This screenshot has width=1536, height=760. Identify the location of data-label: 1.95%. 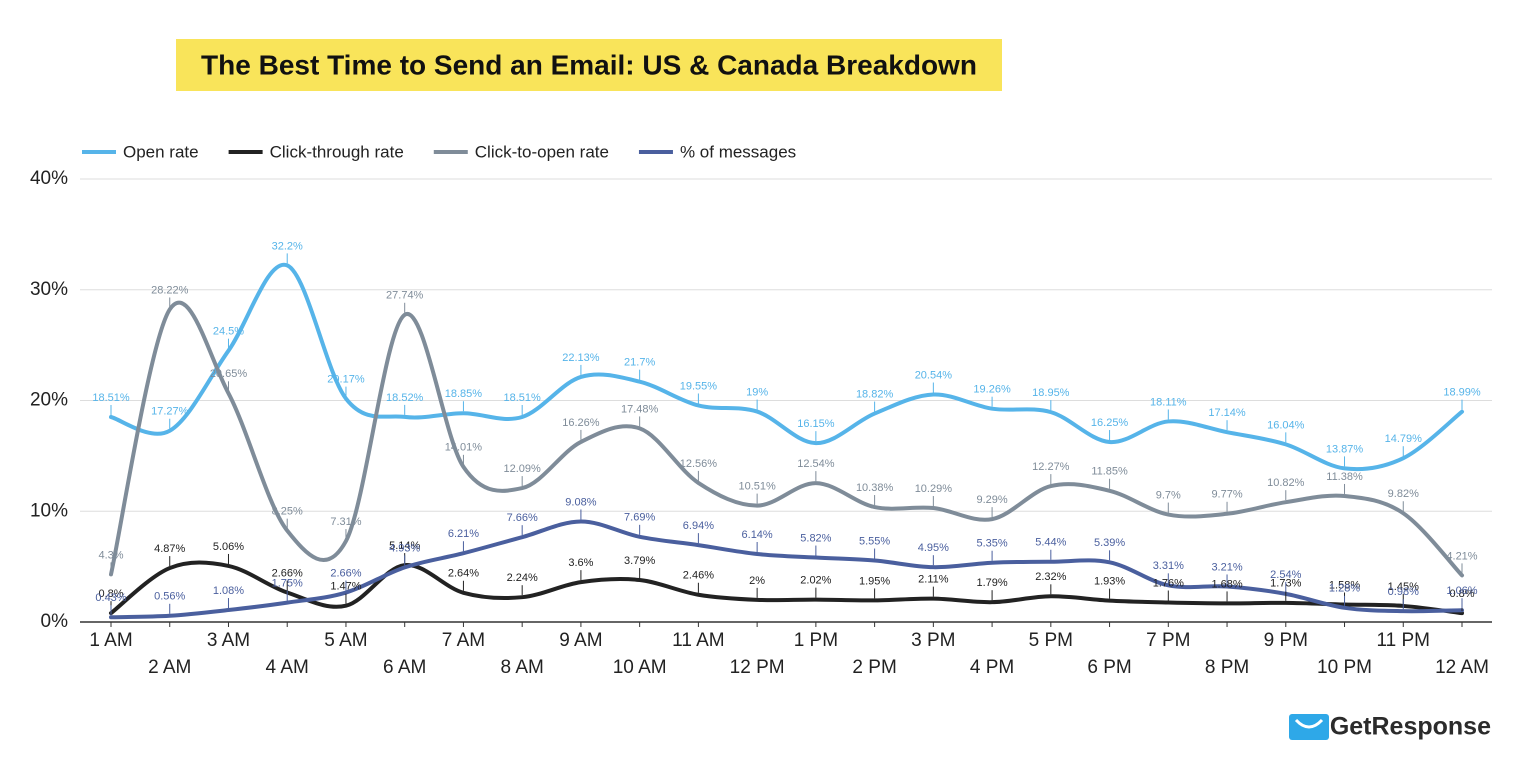
(874, 581).